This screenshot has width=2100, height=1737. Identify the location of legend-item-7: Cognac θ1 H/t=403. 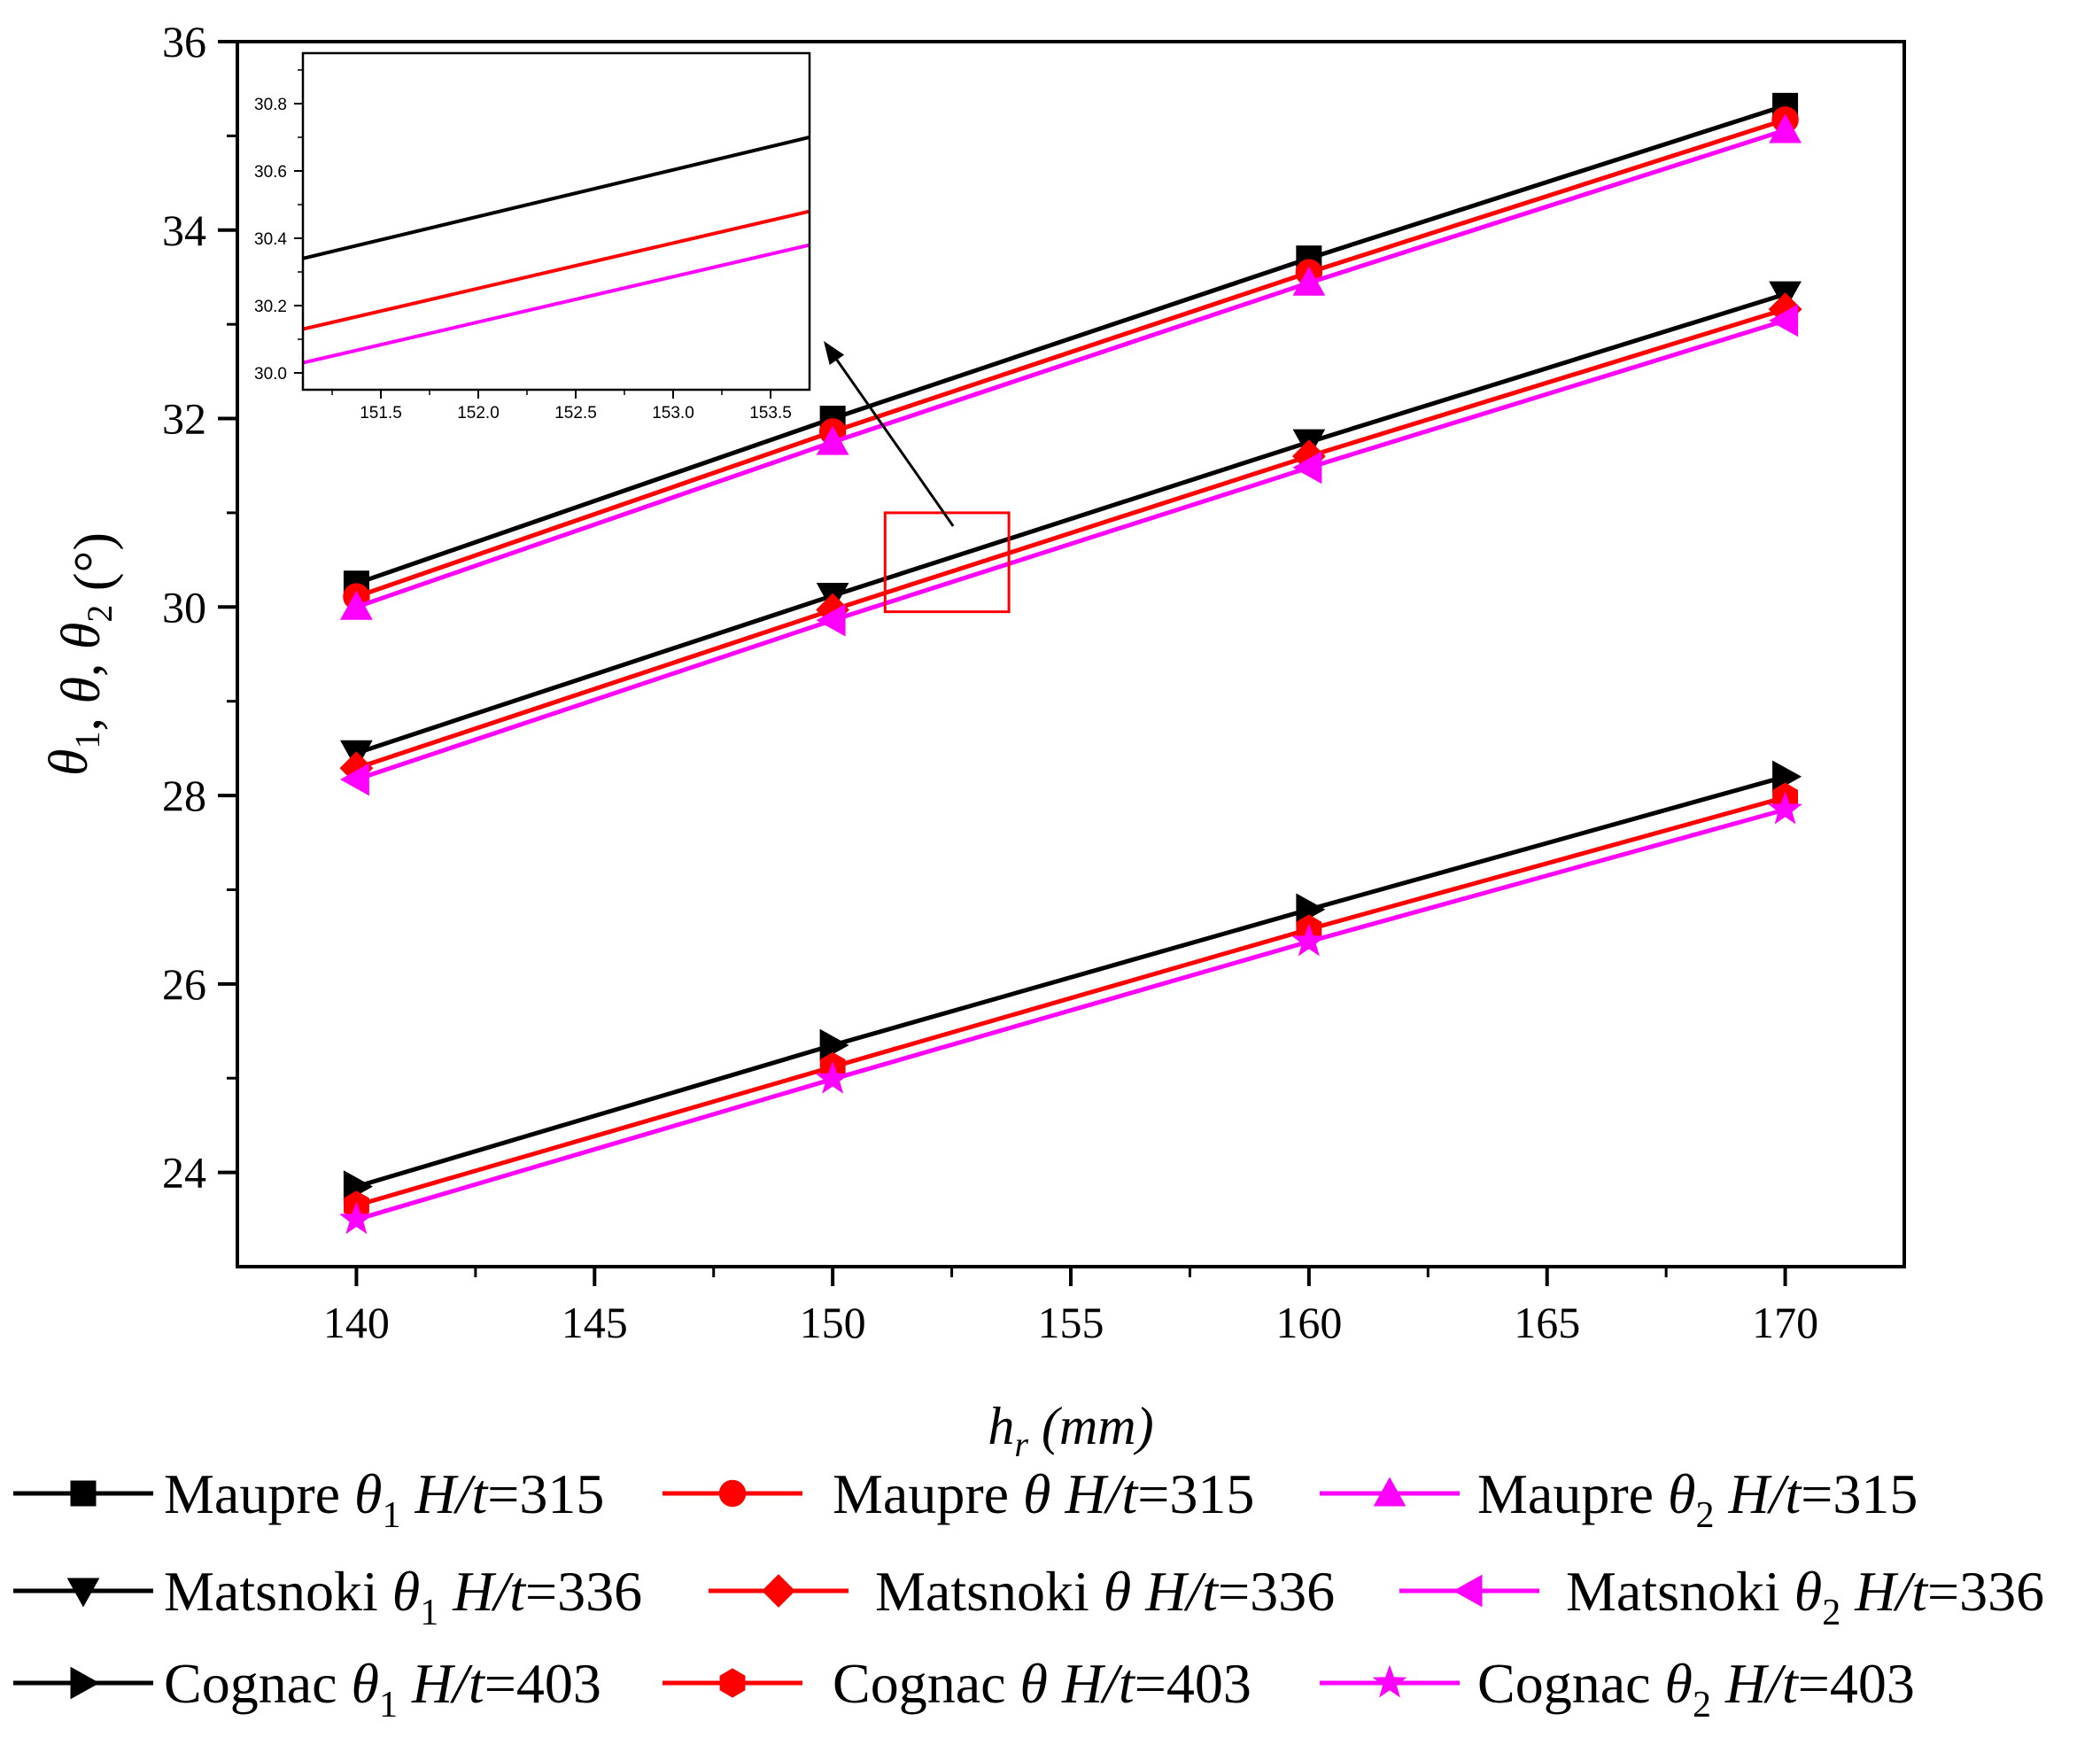
(307, 1688).